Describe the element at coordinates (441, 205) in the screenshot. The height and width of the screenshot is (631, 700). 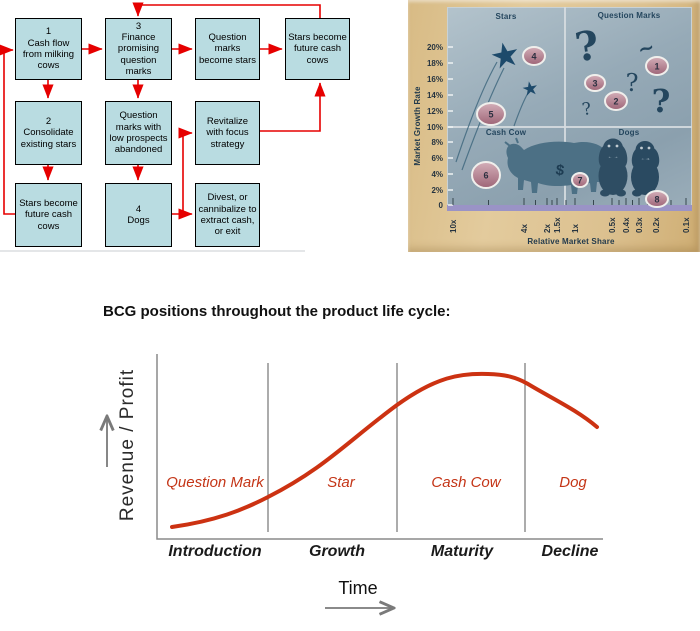
I see `matrix-y-tick-label: 0` at that location.